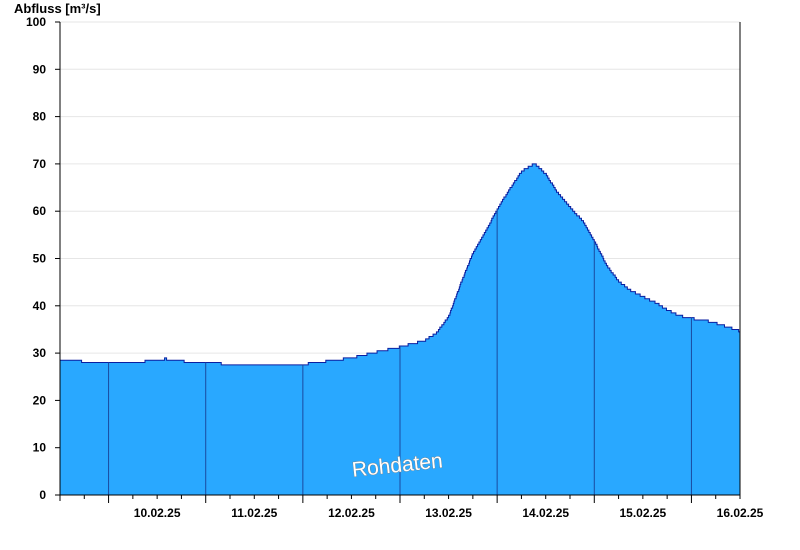 This screenshot has width=800, height=550. I want to click on x-tick-label: 12.02.25, so click(351, 513).